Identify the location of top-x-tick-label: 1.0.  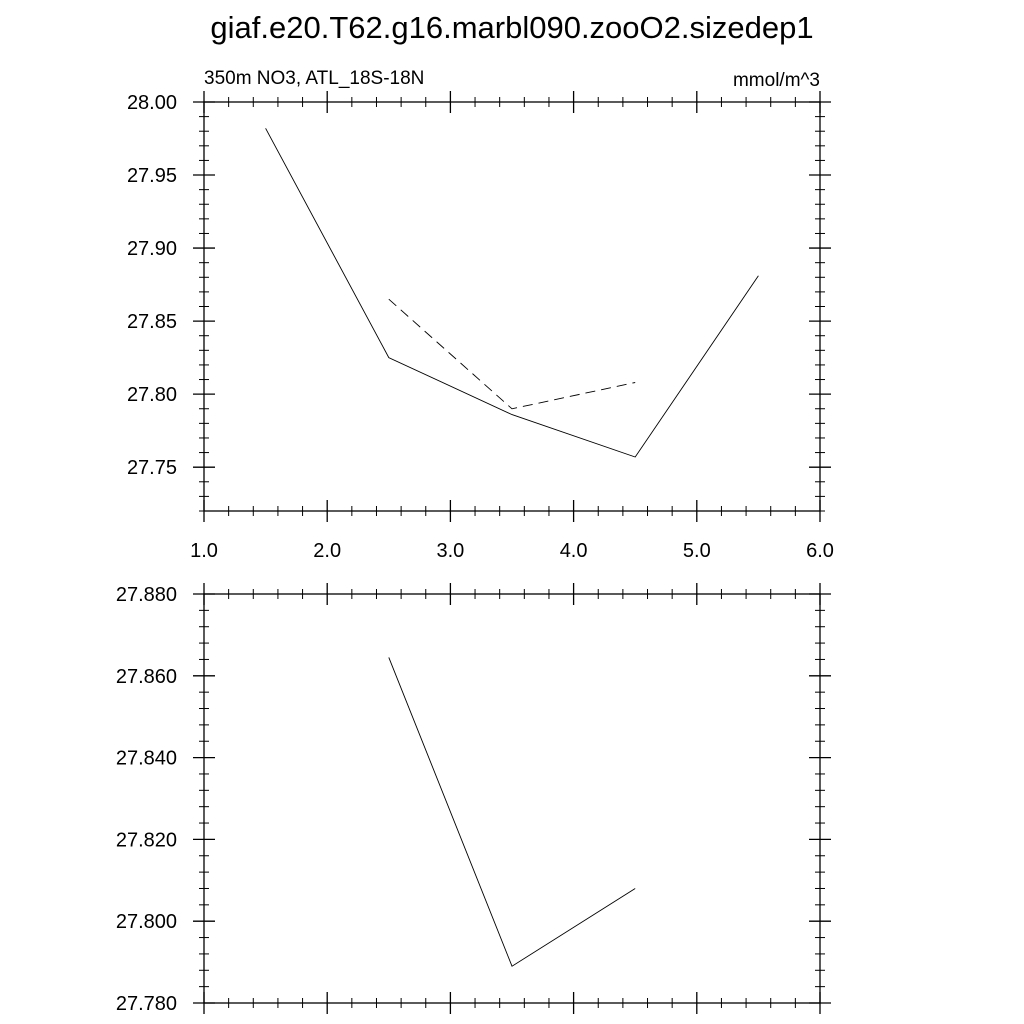
(204, 551).